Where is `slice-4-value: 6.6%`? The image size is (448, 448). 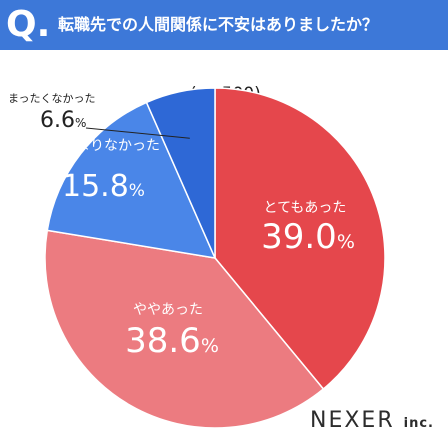
slice-4-value: 6.6% is located at coordinates (63, 120).